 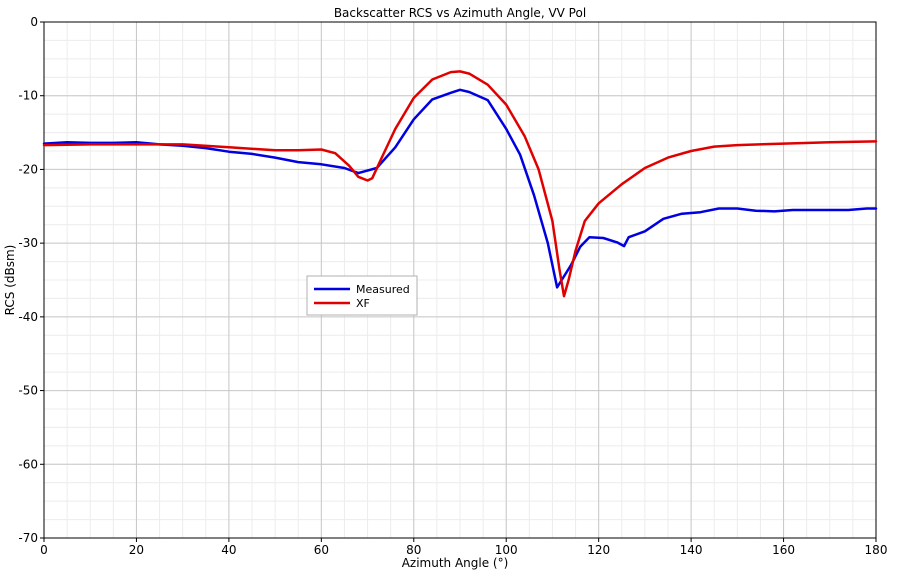 I want to click on x-tick-label: 60, so click(x=321, y=550).